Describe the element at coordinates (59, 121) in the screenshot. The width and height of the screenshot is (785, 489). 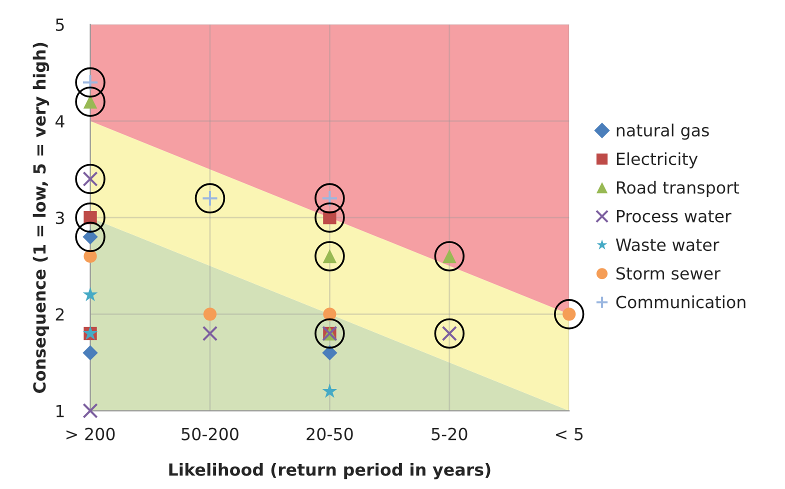
I see `y-tick-label: 4` at that location.